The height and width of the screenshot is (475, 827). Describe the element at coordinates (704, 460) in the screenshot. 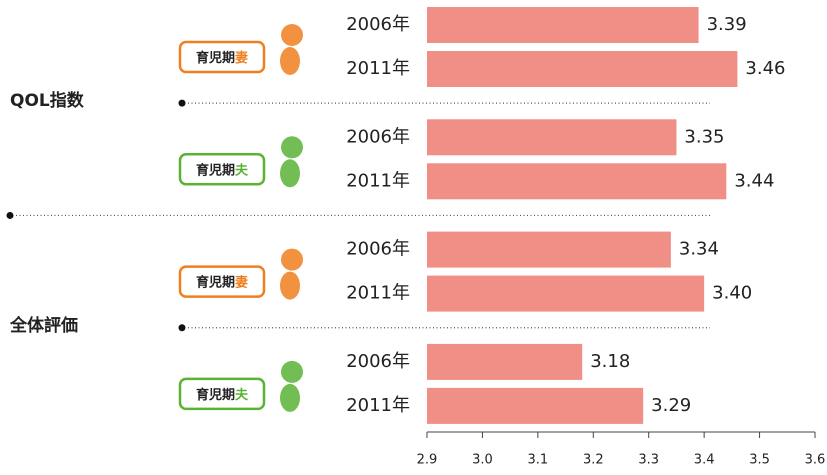

I see `x-tick-label: 3.4` at that location.